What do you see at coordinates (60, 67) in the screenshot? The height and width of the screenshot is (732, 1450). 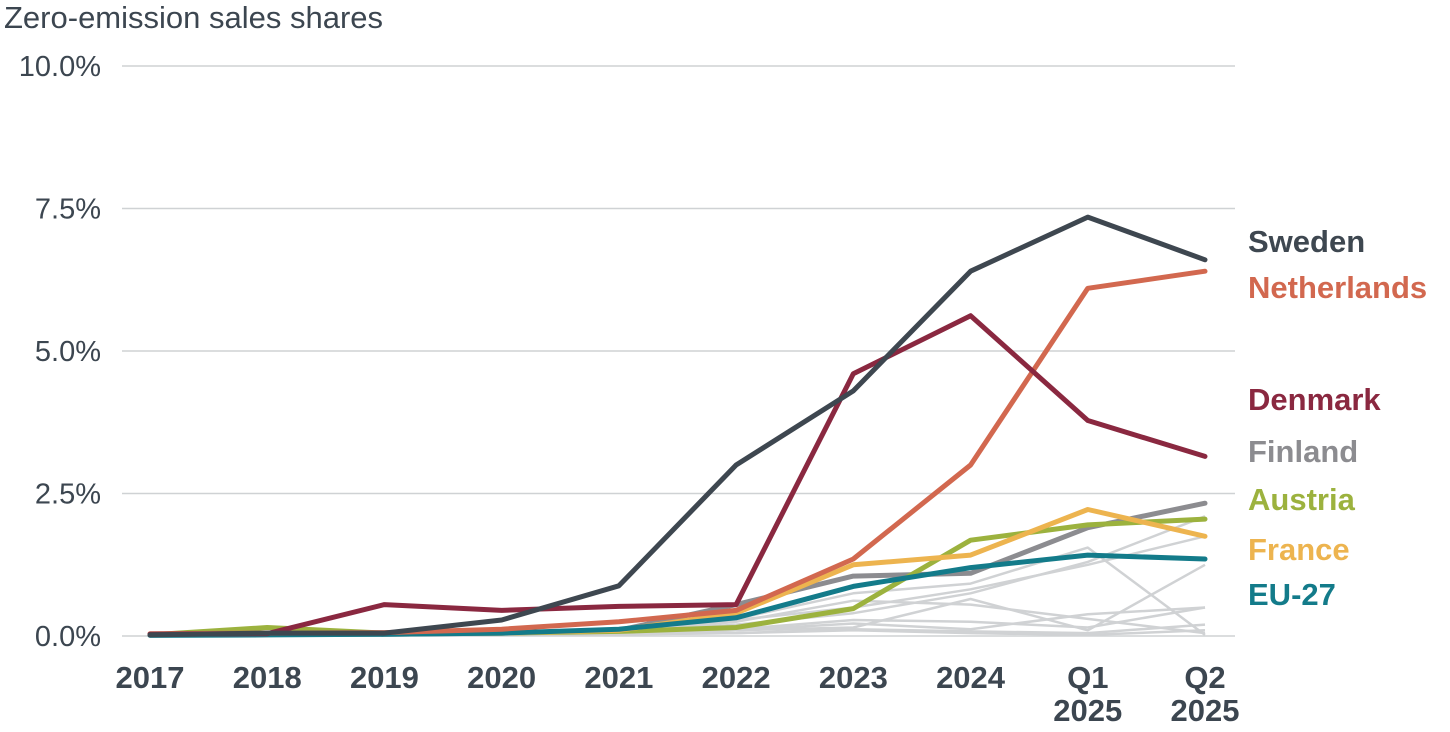 I see `y-tick-label: 10.0%` at bounding box center [60, 67].